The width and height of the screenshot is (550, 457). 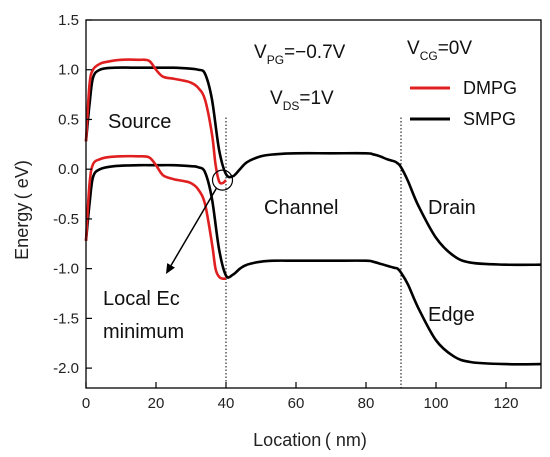 What do you see at coordinates (66, 269) in the screenshot?
I see `y-tick-label: -1.0` at bounding box center [66, 269].